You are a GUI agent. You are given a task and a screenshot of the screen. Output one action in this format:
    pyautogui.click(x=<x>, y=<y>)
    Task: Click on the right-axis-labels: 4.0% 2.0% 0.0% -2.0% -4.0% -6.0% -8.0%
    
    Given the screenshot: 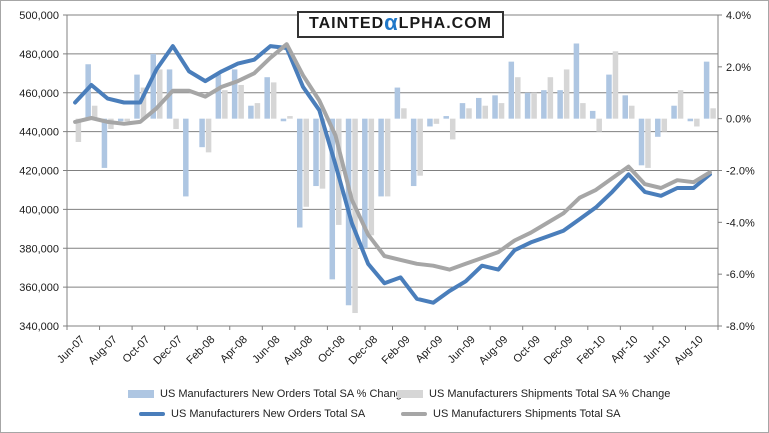 What is the action you would take?
    pyautogui.click(x=740, y=171)
    